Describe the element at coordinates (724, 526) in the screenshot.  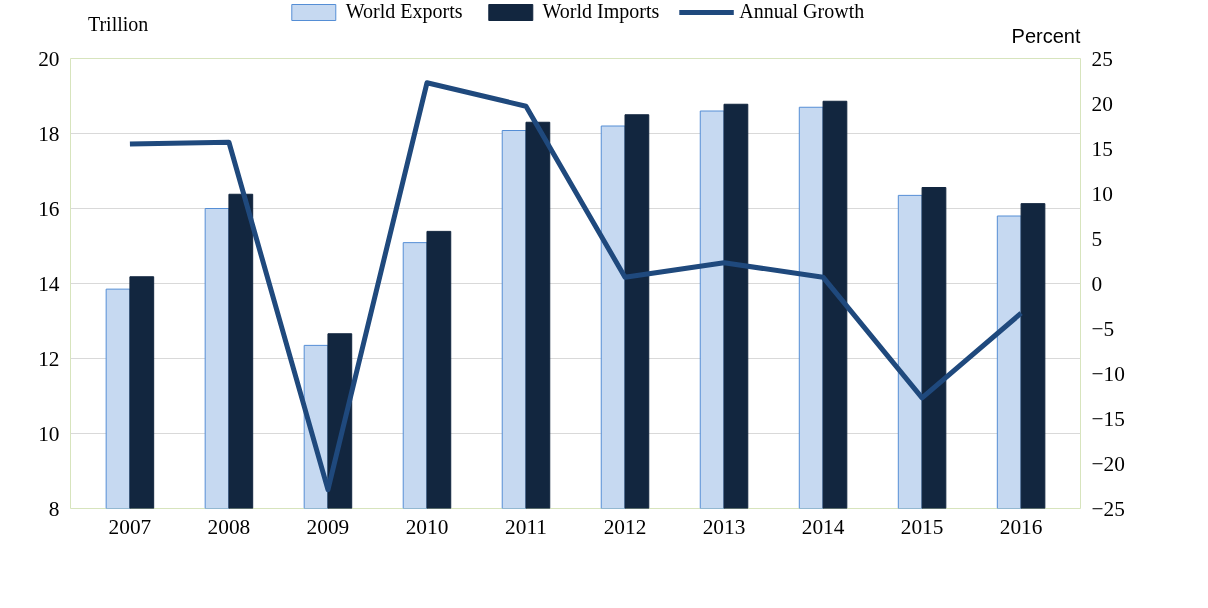
I see `x-tick-label: 2013` at that location.